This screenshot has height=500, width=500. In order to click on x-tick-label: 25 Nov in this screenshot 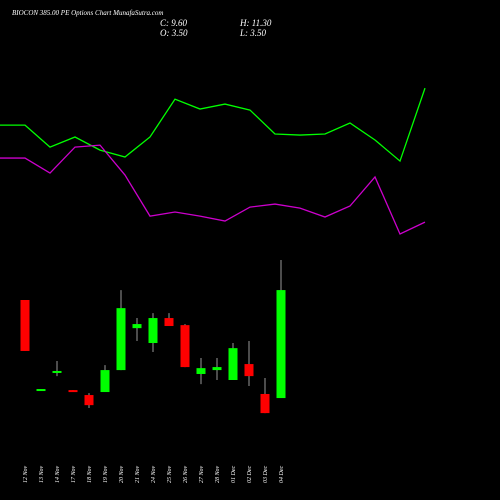, I will do `click(170, 474)`.